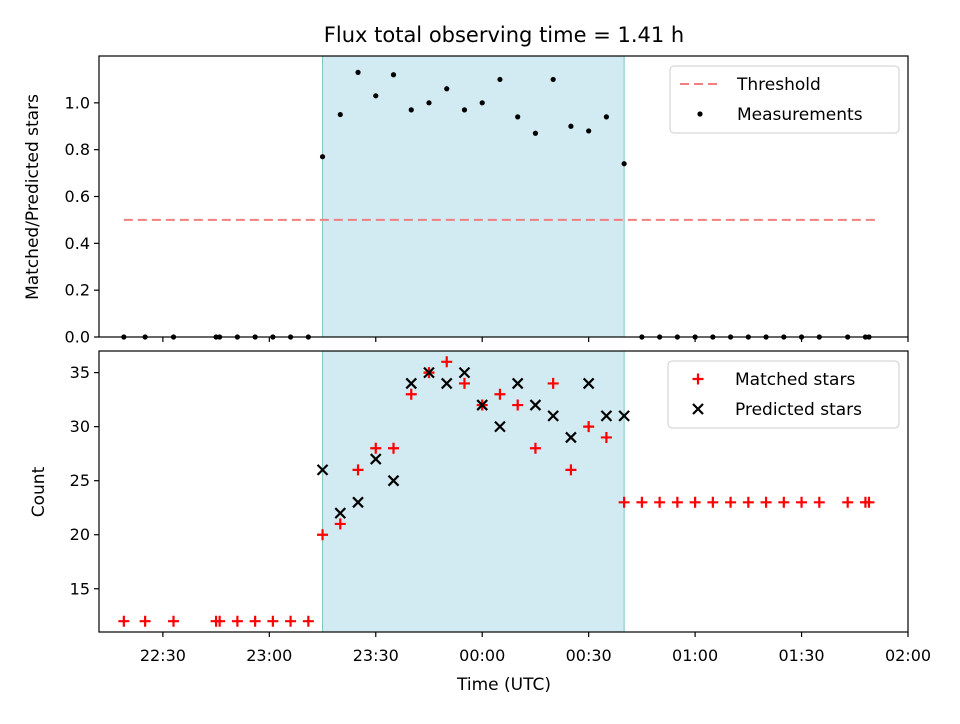 The image size is (960, 724). I want to click on bottom-legend-matched-stars-label: Matched stars, so click(795, 380).